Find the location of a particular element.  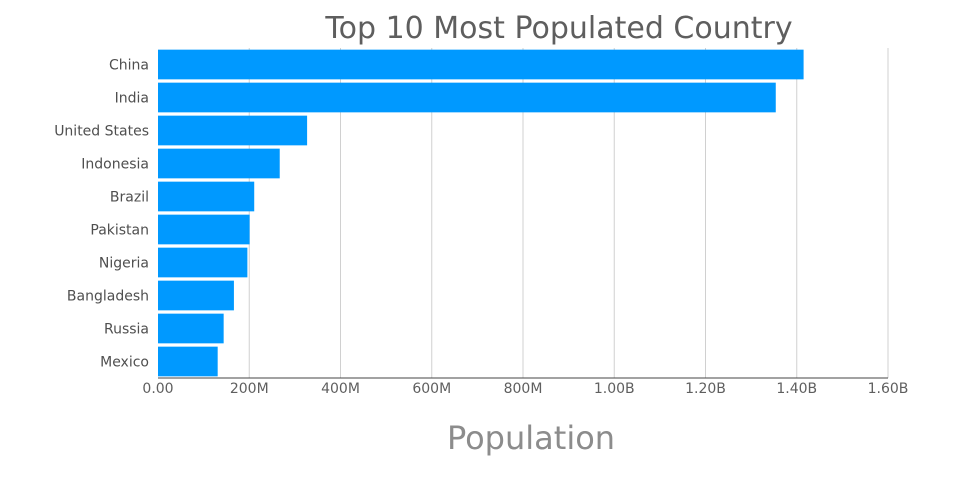

x-tick-label: 1.60B is located at coordinates (888, 389).